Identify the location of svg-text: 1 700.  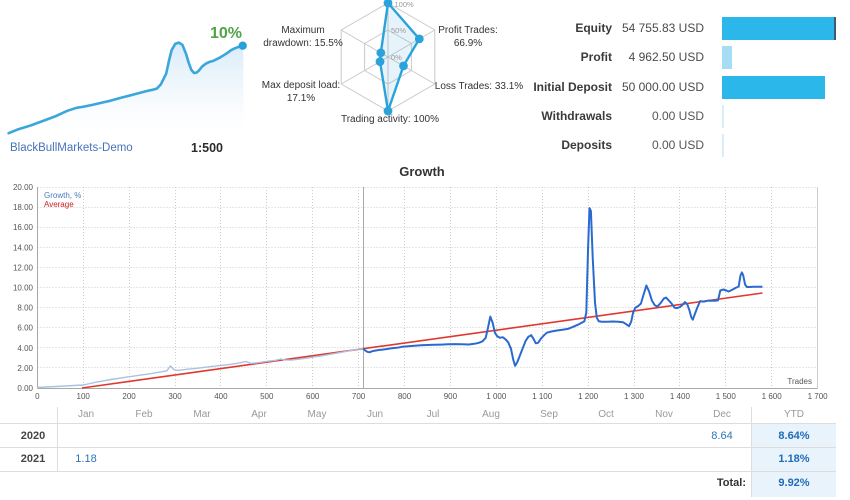
(818, 396).